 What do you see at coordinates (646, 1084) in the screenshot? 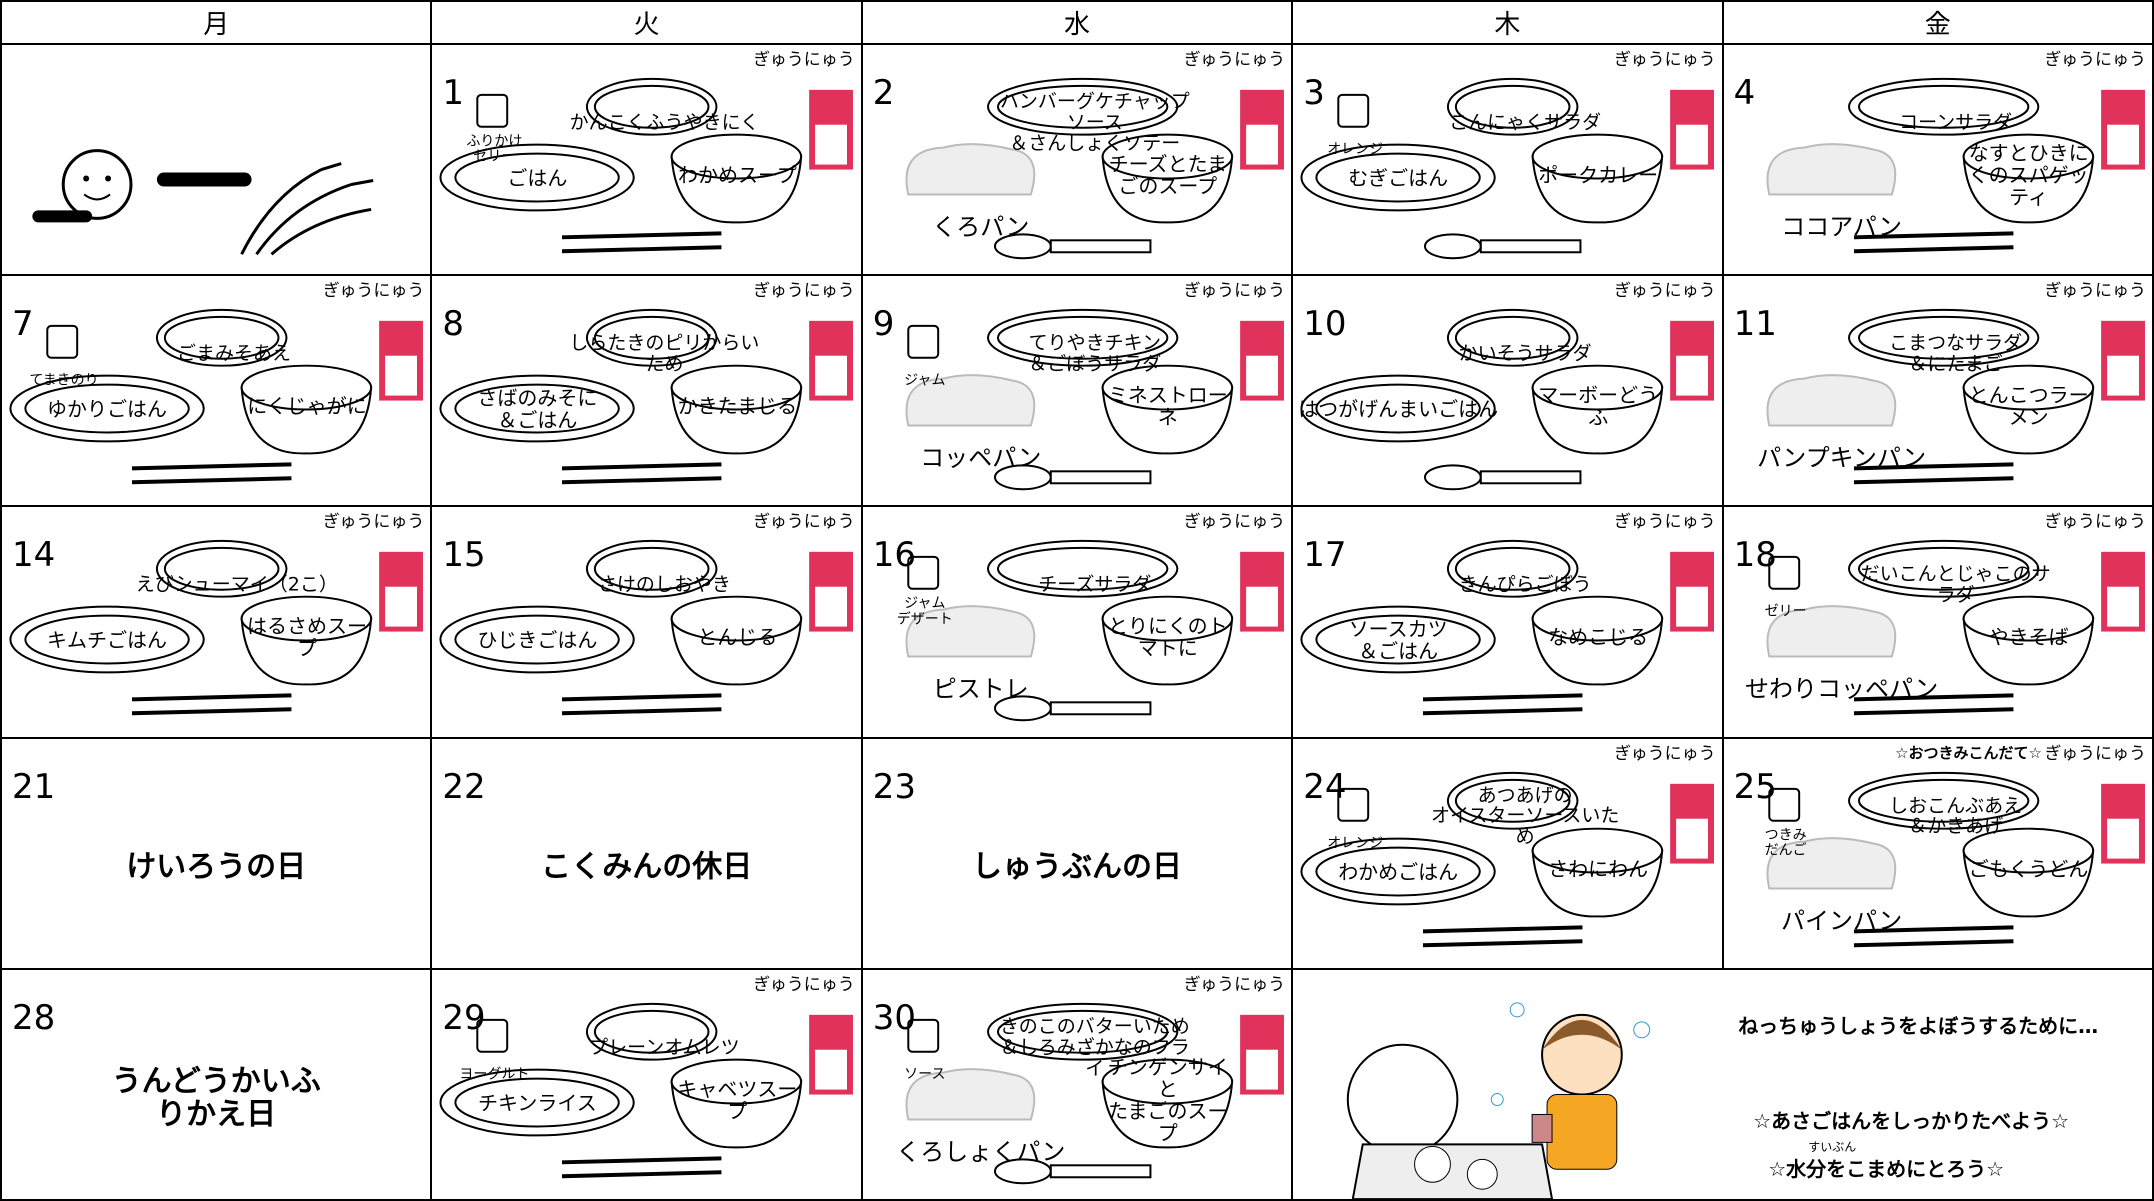
I see `day-cell: 29 ぎゅうにゅう プレーンオムレツ チキンライス キャベツスープ ヨーグルト` at bounding box center [646, 1084].